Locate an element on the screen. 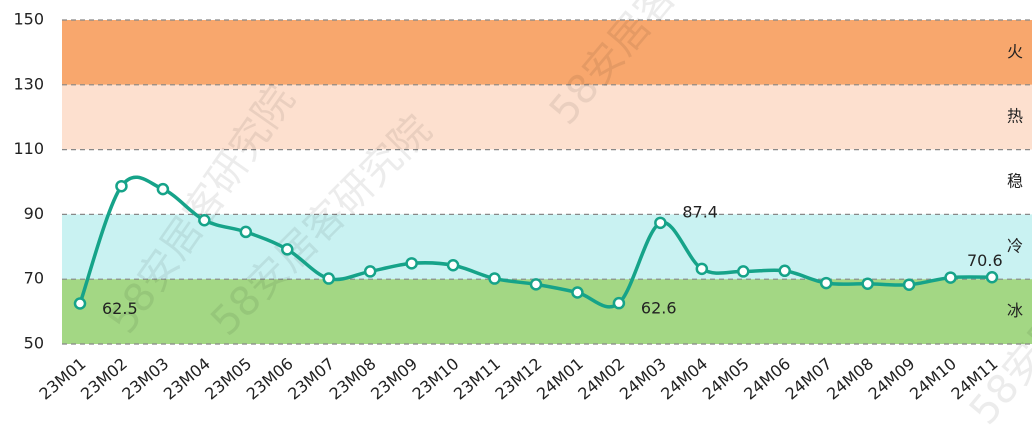  x-tick-label: 24M03 is located at coordinates (643, 379).